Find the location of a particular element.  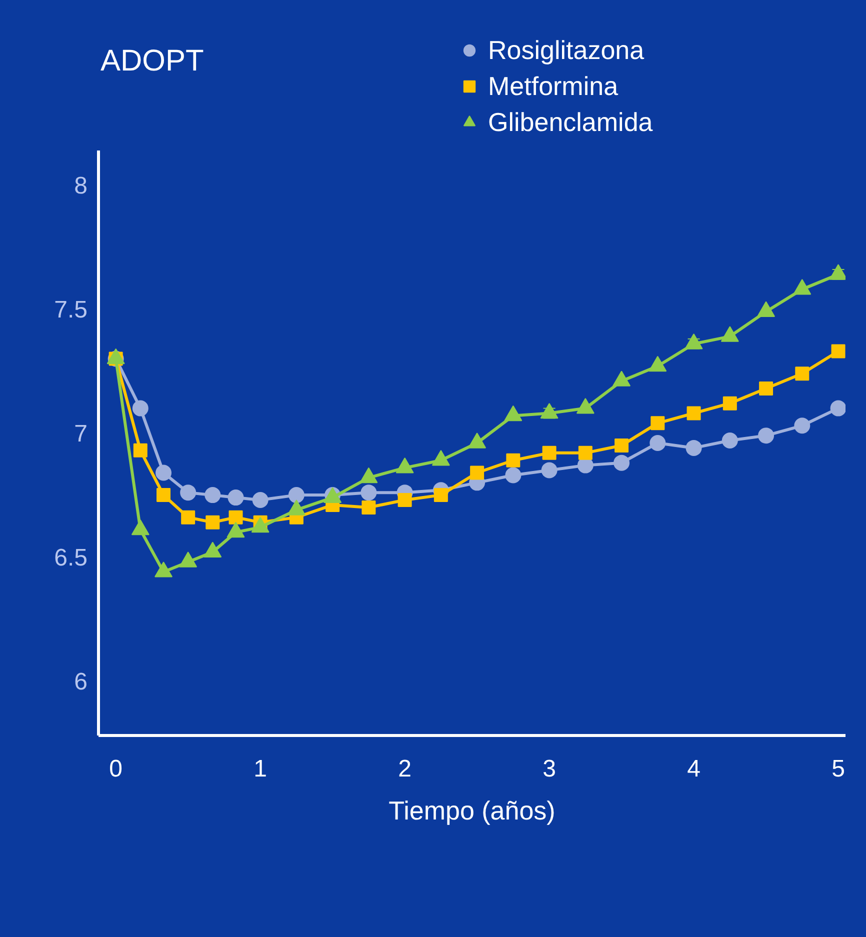

chart-title: ADOPT is located at coordinates (152, 61).